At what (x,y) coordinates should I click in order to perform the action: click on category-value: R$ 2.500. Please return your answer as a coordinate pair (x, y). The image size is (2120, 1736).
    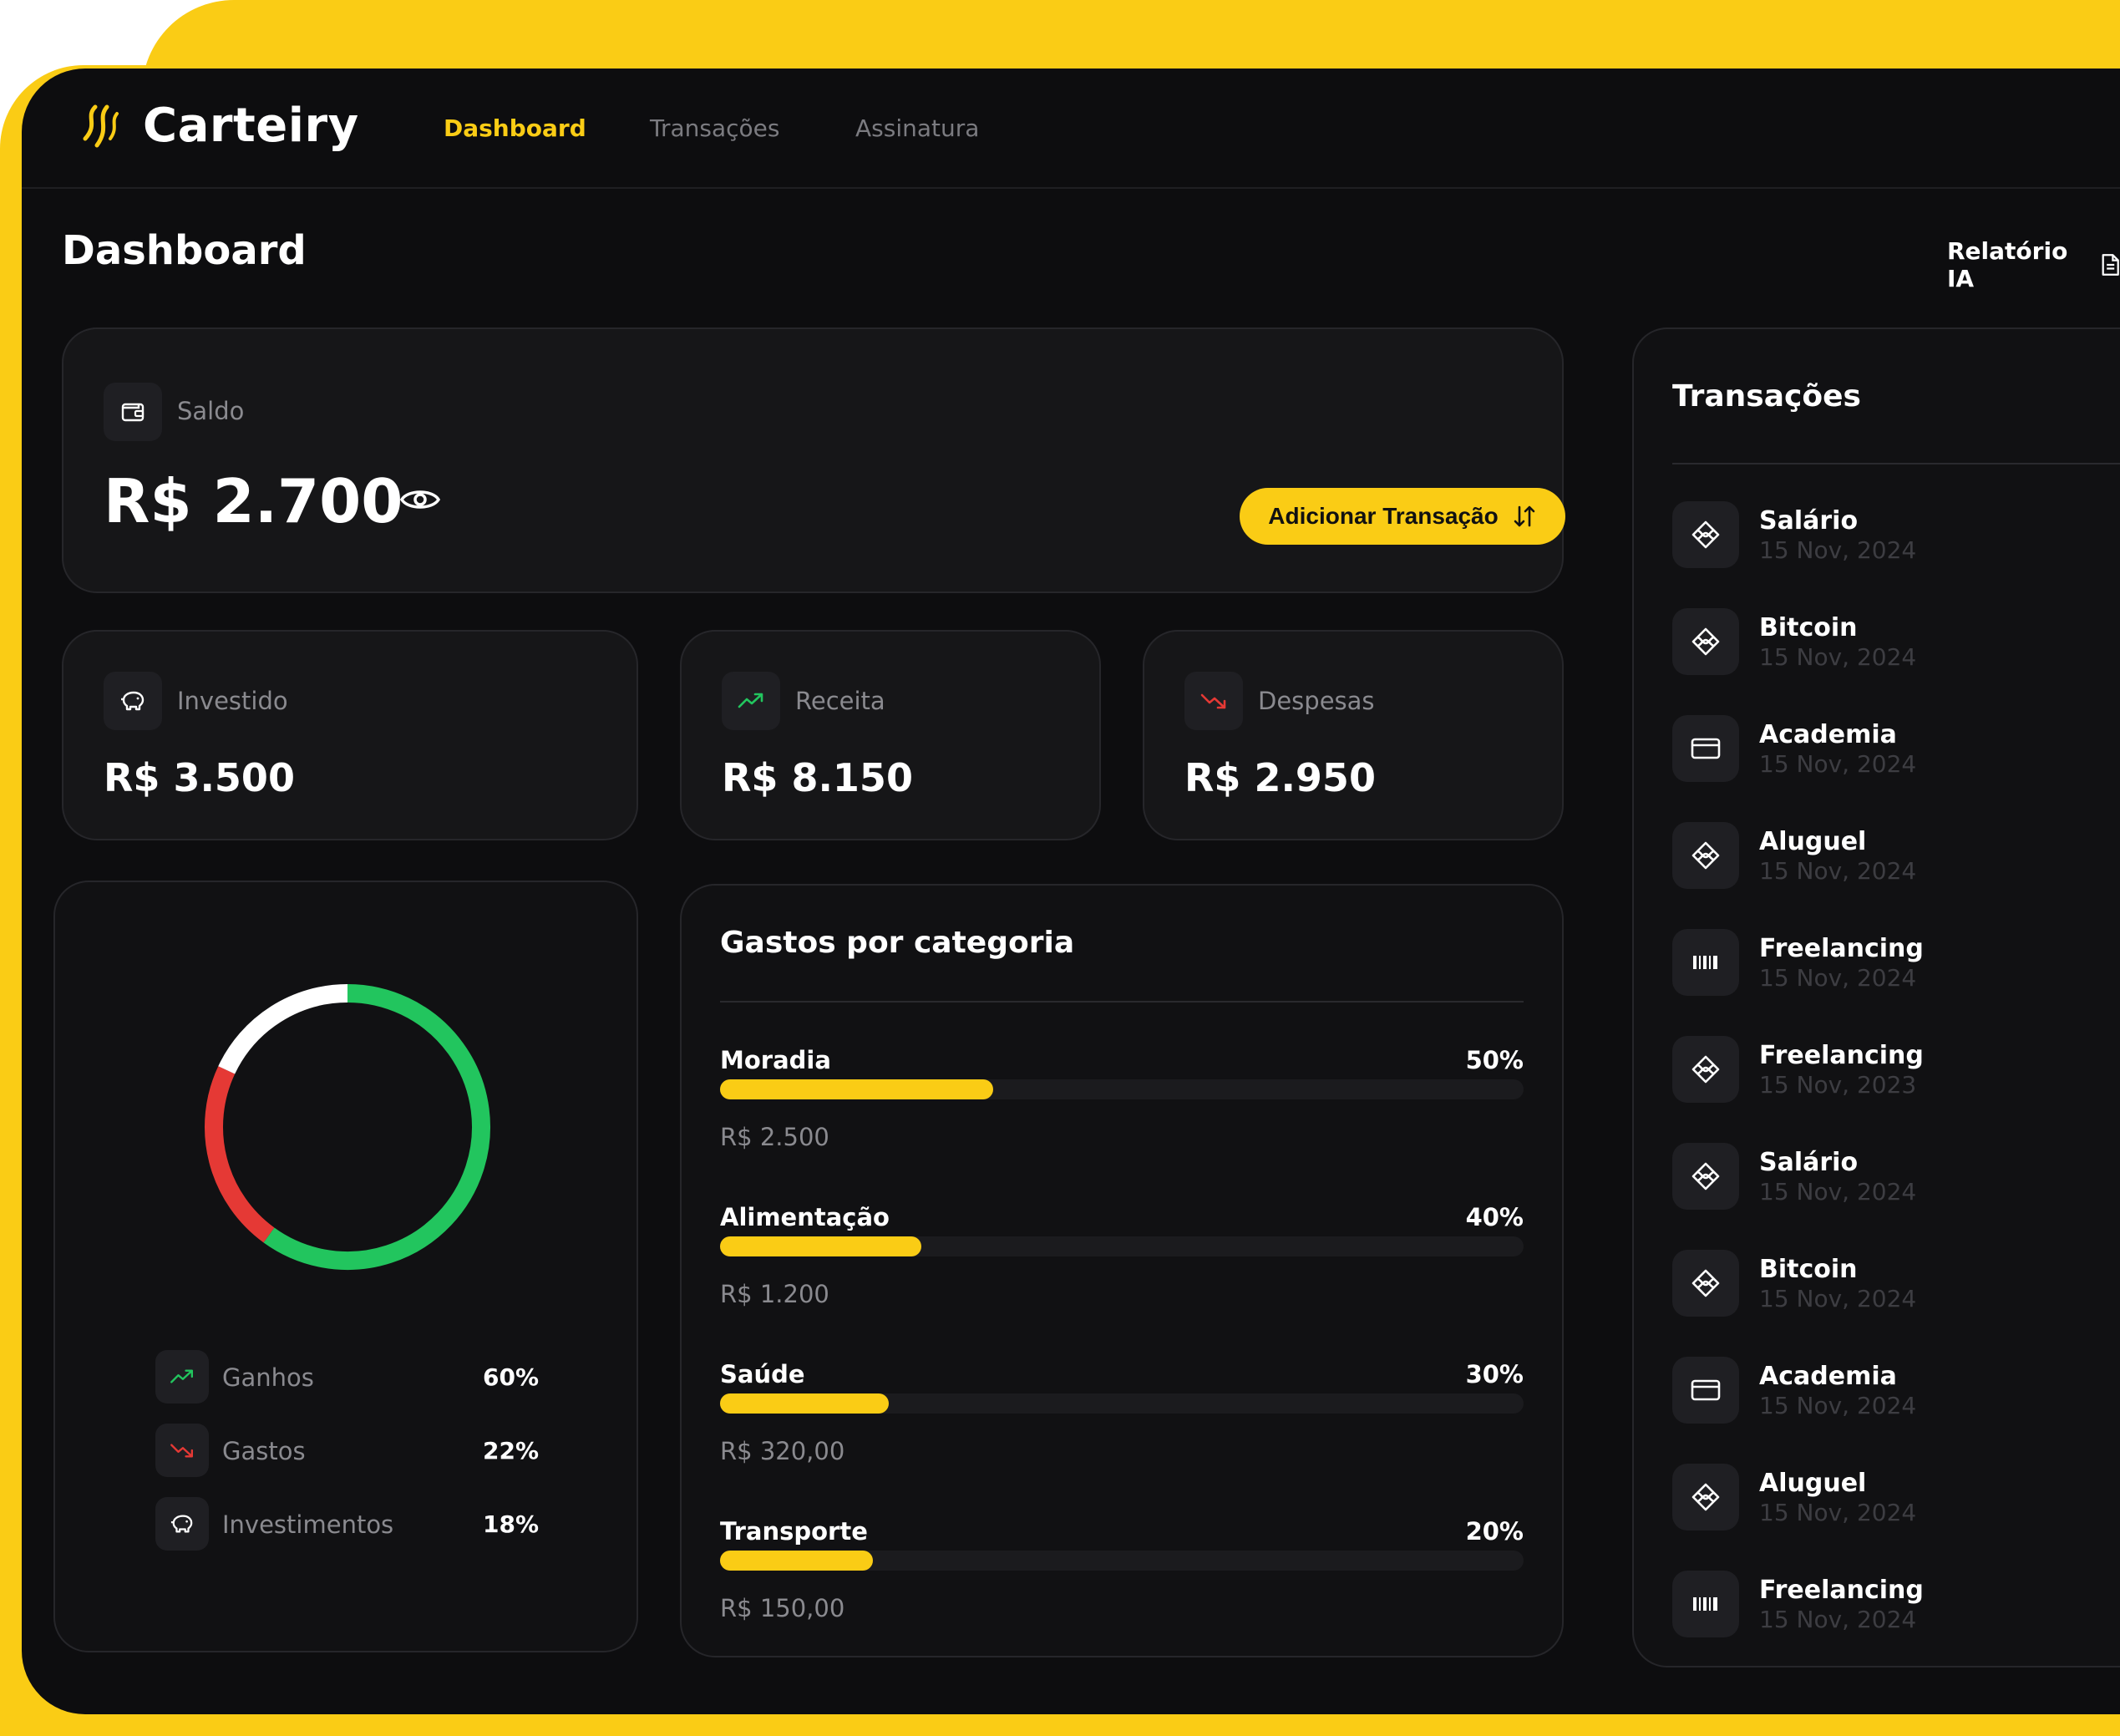
    Looking at the image, I should click on (774, 1137).